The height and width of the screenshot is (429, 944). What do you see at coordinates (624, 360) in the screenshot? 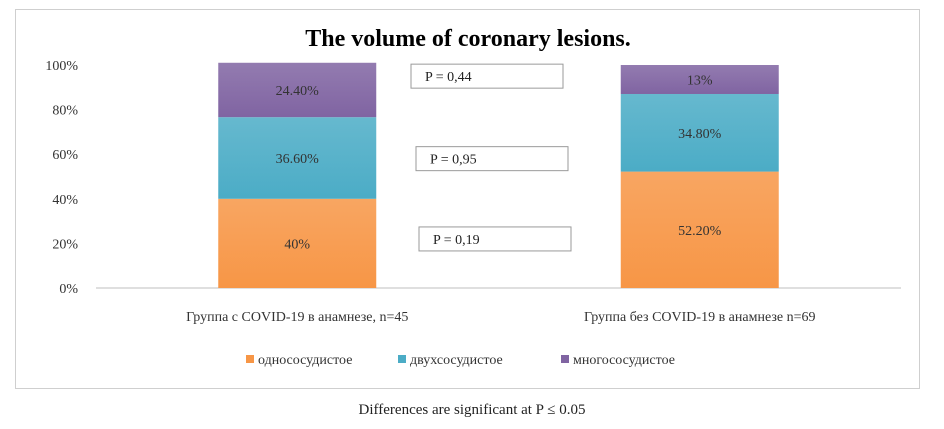
I see `legend-label: многососудистое` at bounding box center [624, 360].